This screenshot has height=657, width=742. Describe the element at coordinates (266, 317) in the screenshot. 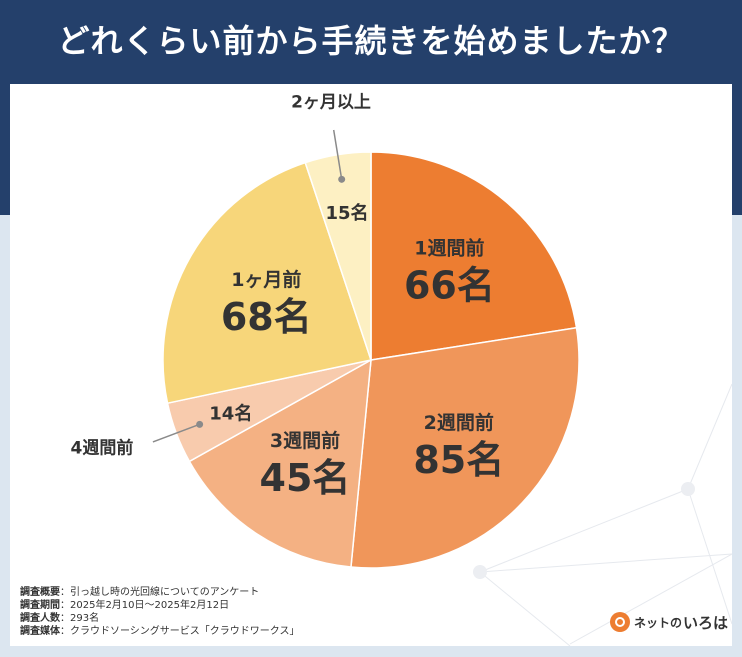

I see `slice-value-5: 68名` at that location.